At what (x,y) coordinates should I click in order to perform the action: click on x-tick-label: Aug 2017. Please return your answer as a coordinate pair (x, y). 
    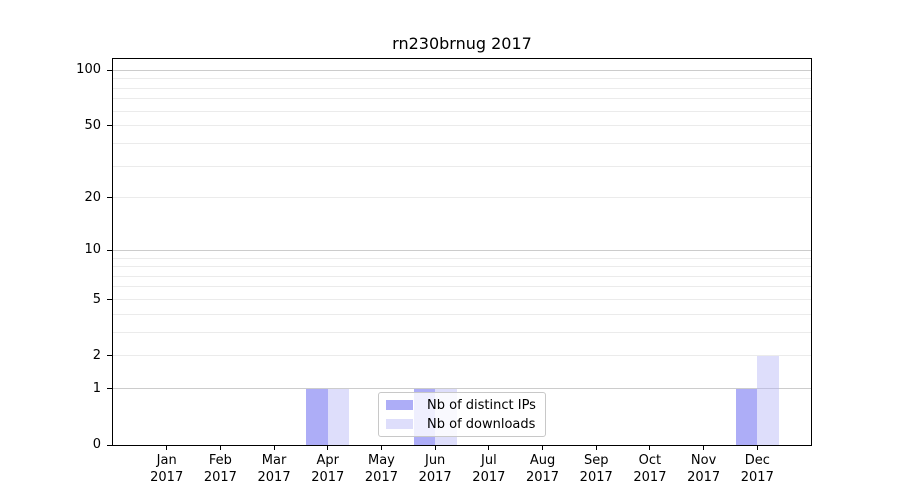
    Looking at the image, I should click on (543, 469).